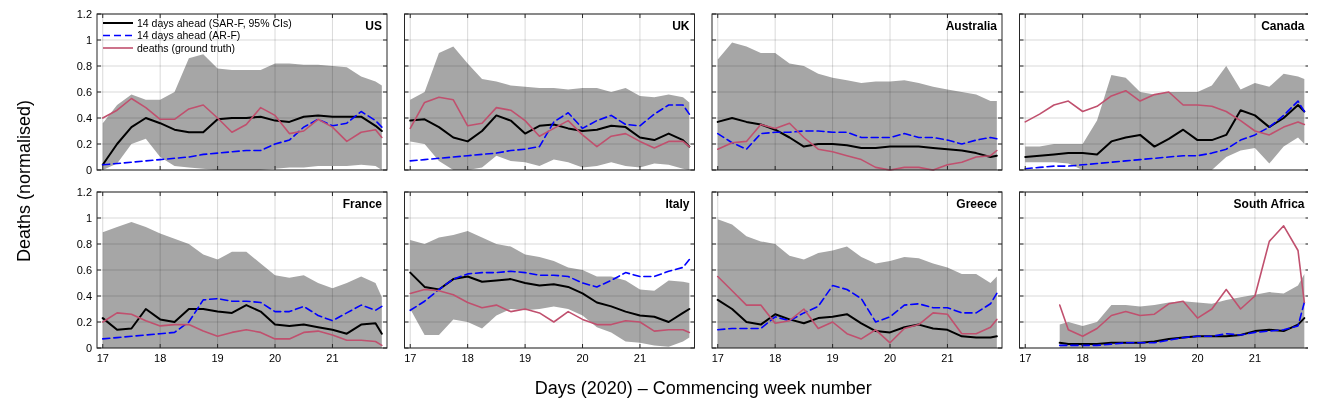 The image size is (1317, 403). What do you see at coordinates (1283, 26) in the screenshot?
I see `chart-title: Canada` at bounding box center [1283, 26].